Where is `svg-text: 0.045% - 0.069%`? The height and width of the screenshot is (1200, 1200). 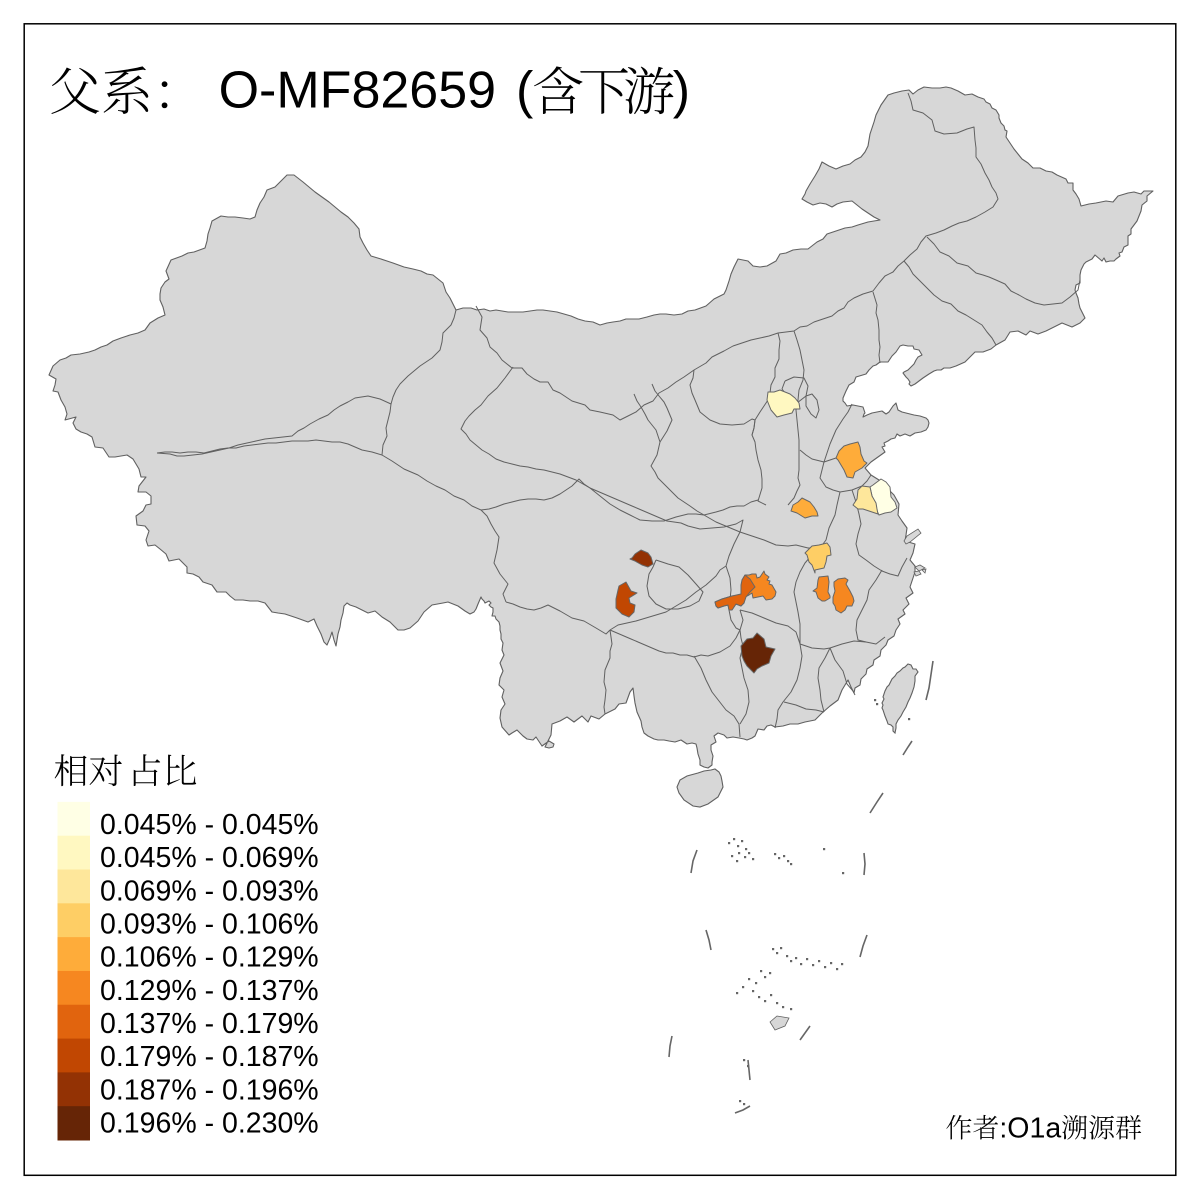 svg-text: 0.045% - 0.069% is located at coordinates (209, 858).